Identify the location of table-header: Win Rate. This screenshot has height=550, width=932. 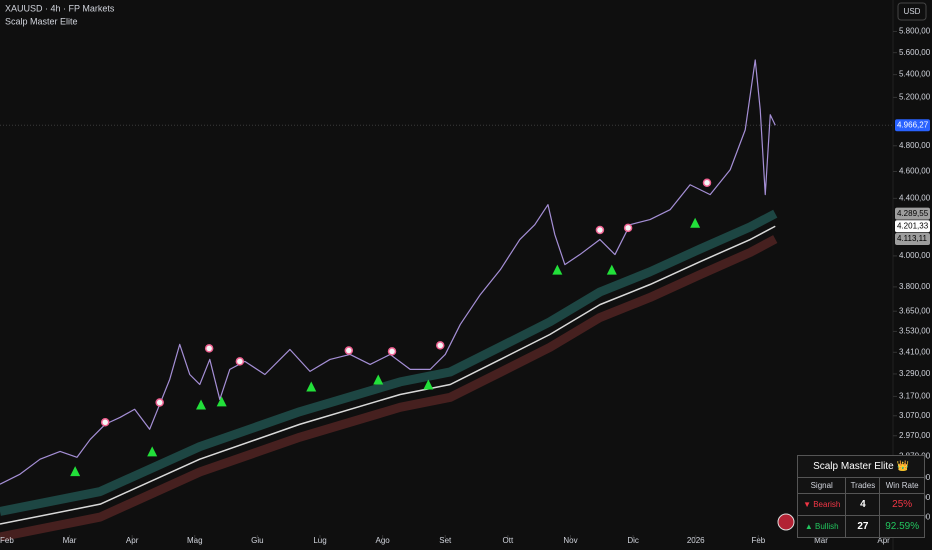
(902, 485).